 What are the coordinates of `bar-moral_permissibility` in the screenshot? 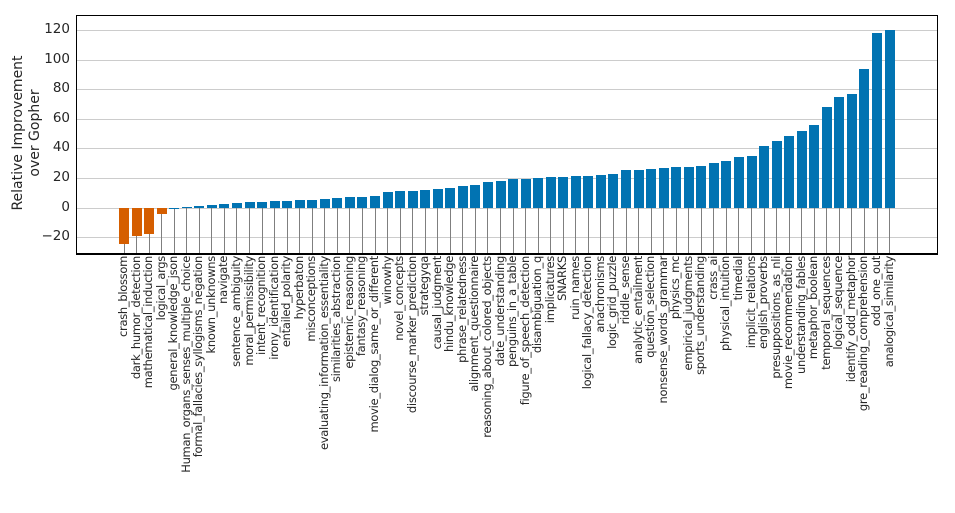 It's located at (249, 205).